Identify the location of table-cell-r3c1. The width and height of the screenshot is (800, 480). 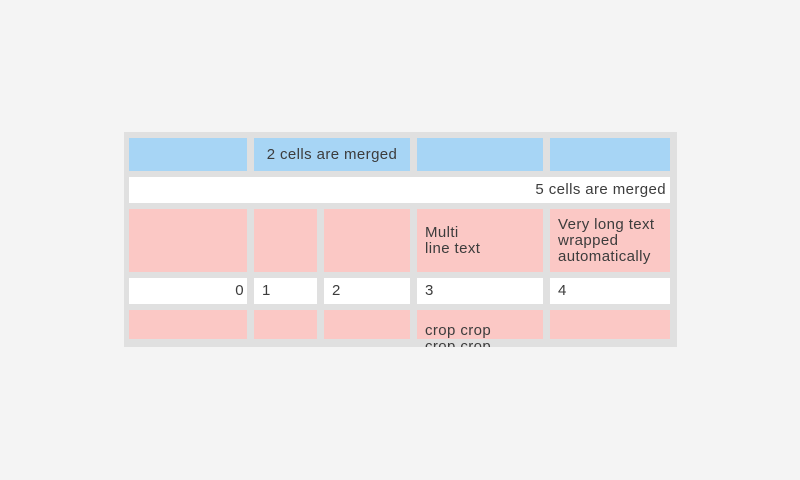
(188, 240).